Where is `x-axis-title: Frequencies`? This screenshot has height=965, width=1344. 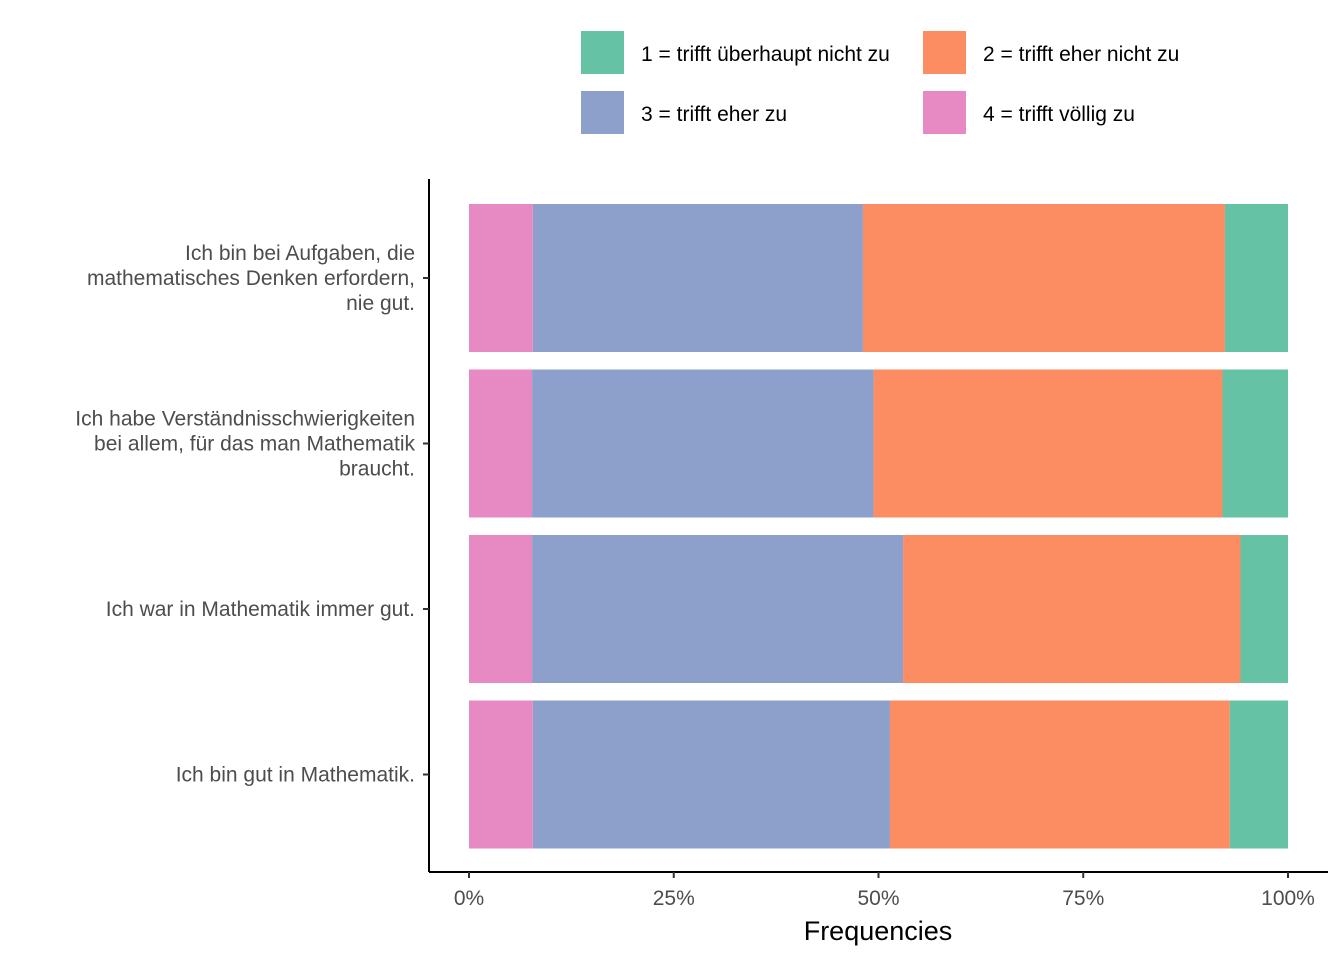 x-axis-title: Frequencies is located at coordinates (878, 931).